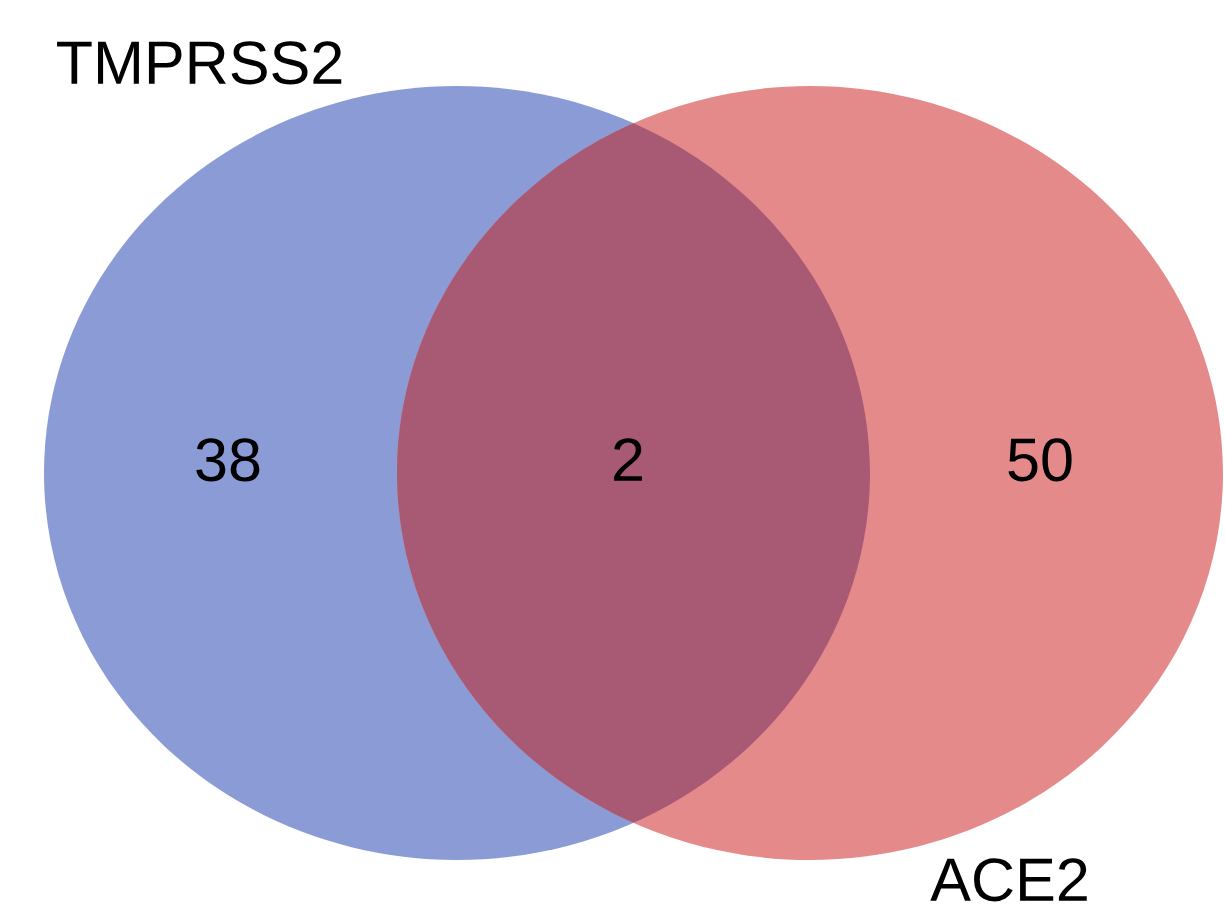 Image resolution: width=1225 pixels, height=916 pixels. Describe the element at coordinates (199, 63) in the screenshot. I see `text: TMPRSS2` at that location.